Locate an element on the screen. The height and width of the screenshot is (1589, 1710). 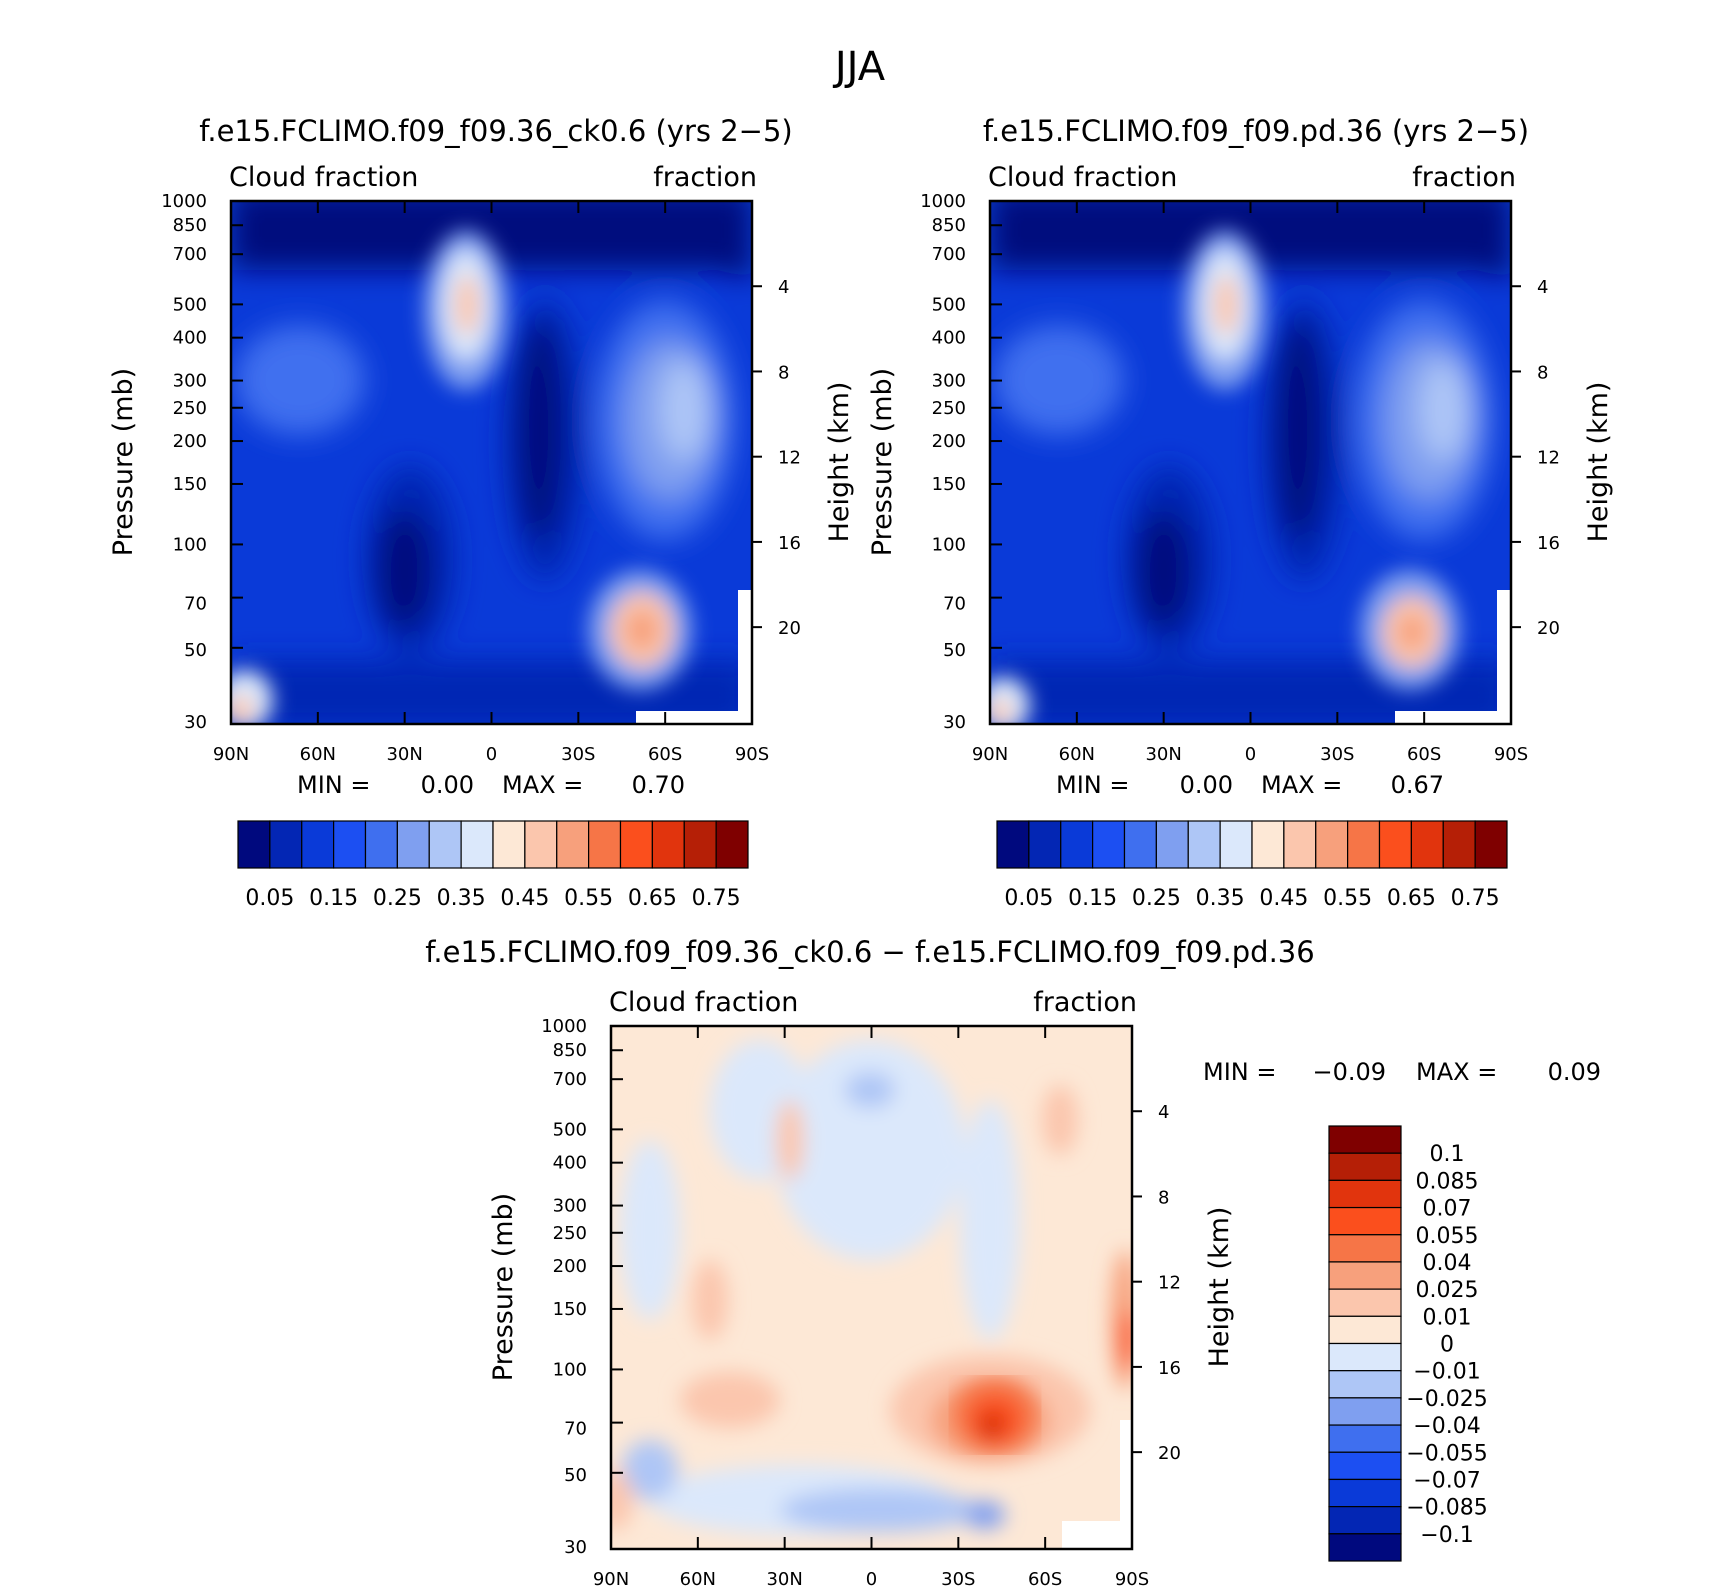
colorbar-label: 0.15 is located at coordinates (1092, 898).